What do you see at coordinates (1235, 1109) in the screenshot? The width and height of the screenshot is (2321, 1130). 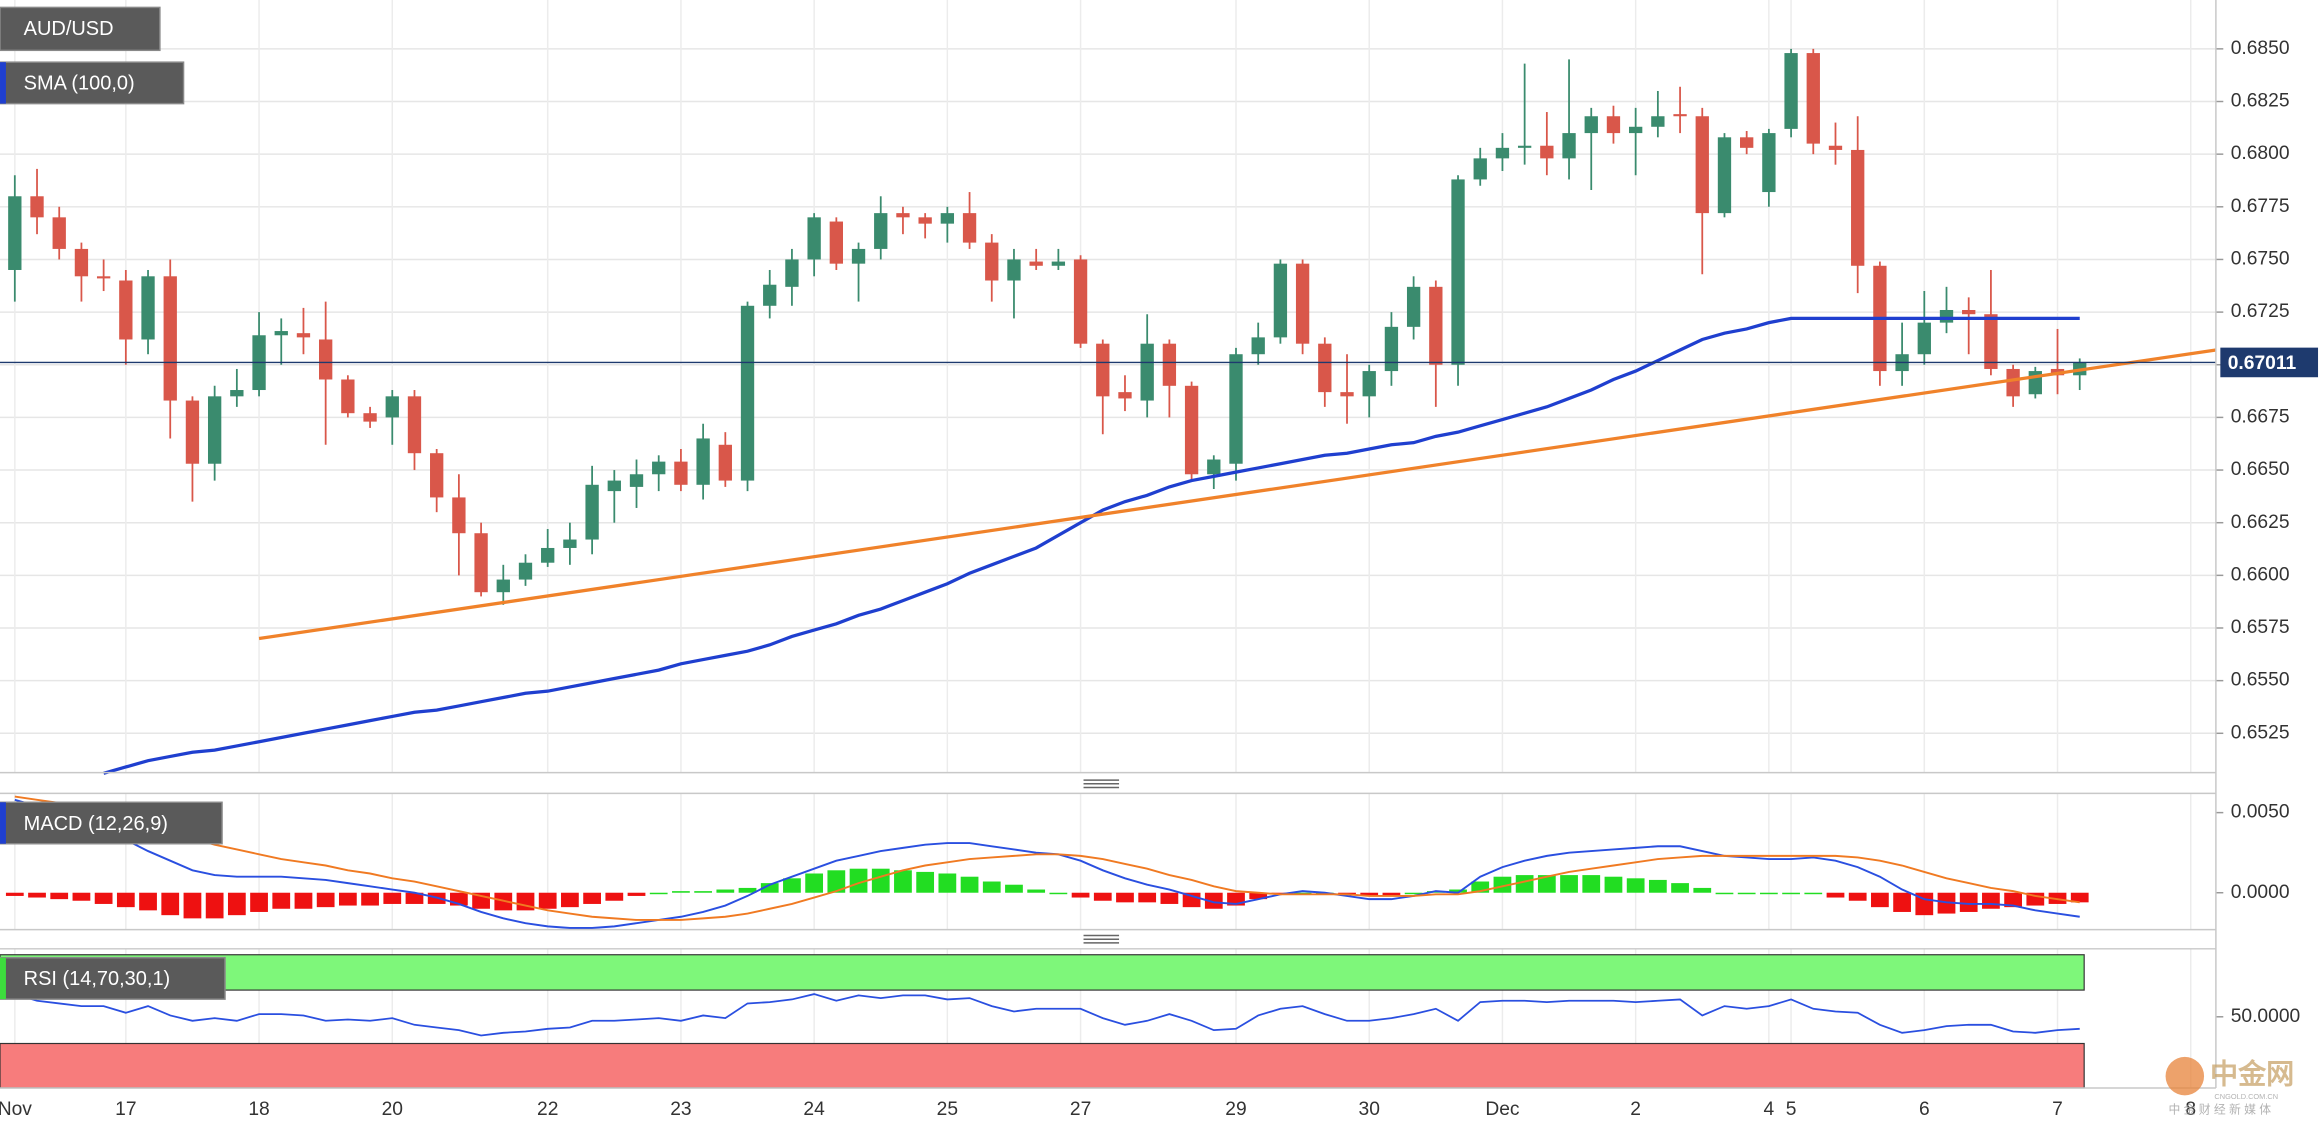 I see `x-tick-label: 29` at bounding box center [1235, 1109].